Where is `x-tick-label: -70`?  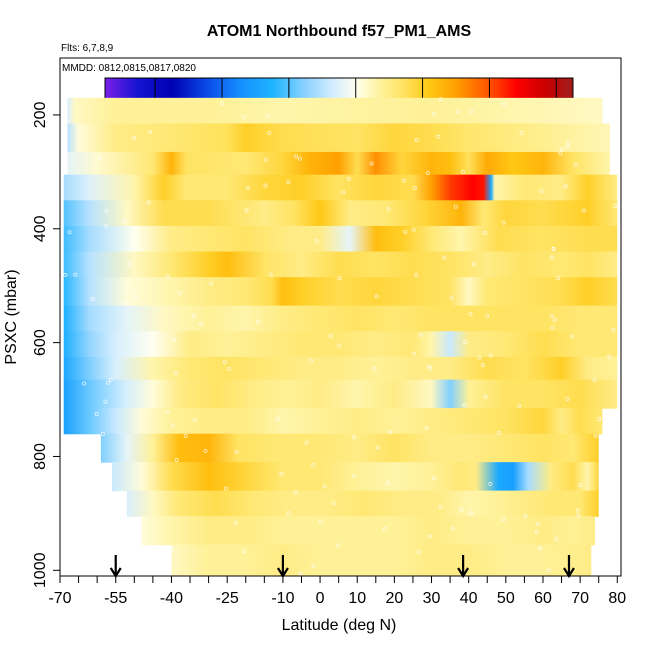 x-tick-label: -70 is located at coordinates (59, 598).